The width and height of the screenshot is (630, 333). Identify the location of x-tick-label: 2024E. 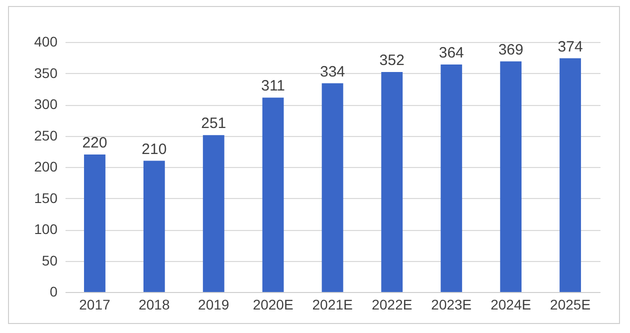
(511, 304).